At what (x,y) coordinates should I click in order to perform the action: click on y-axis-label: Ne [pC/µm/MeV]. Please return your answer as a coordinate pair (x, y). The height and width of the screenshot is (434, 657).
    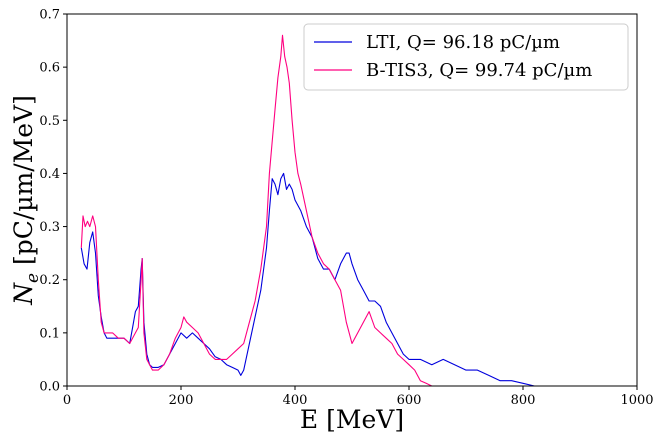
    Looking at the image, I should click on (26, 200).